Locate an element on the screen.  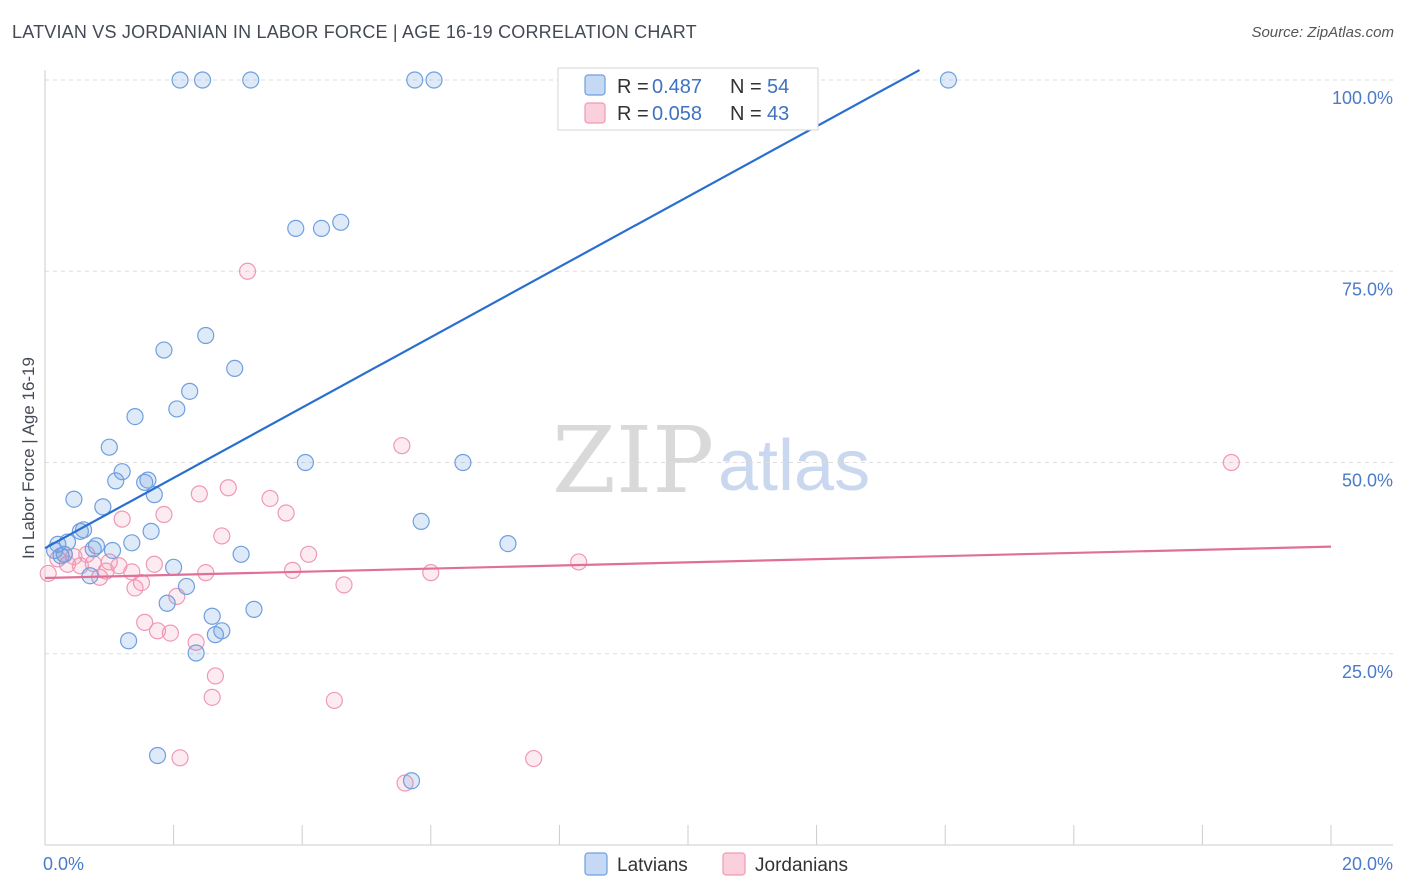
source-attribution: Source: ZipAtlas.com is located at coordinates (1322, 32).